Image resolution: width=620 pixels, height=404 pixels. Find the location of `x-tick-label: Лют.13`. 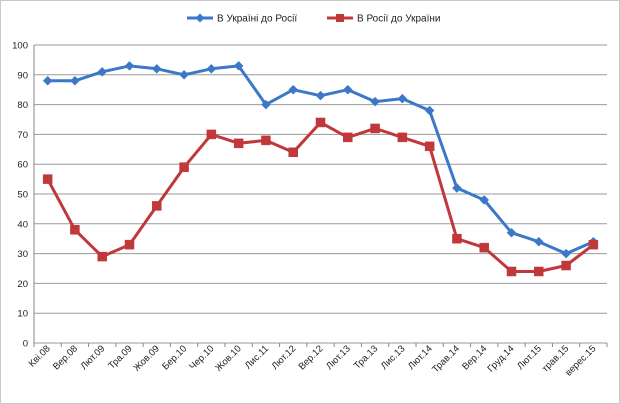

x-tick-label: Лют.13 is located at coordinates (338, 357).